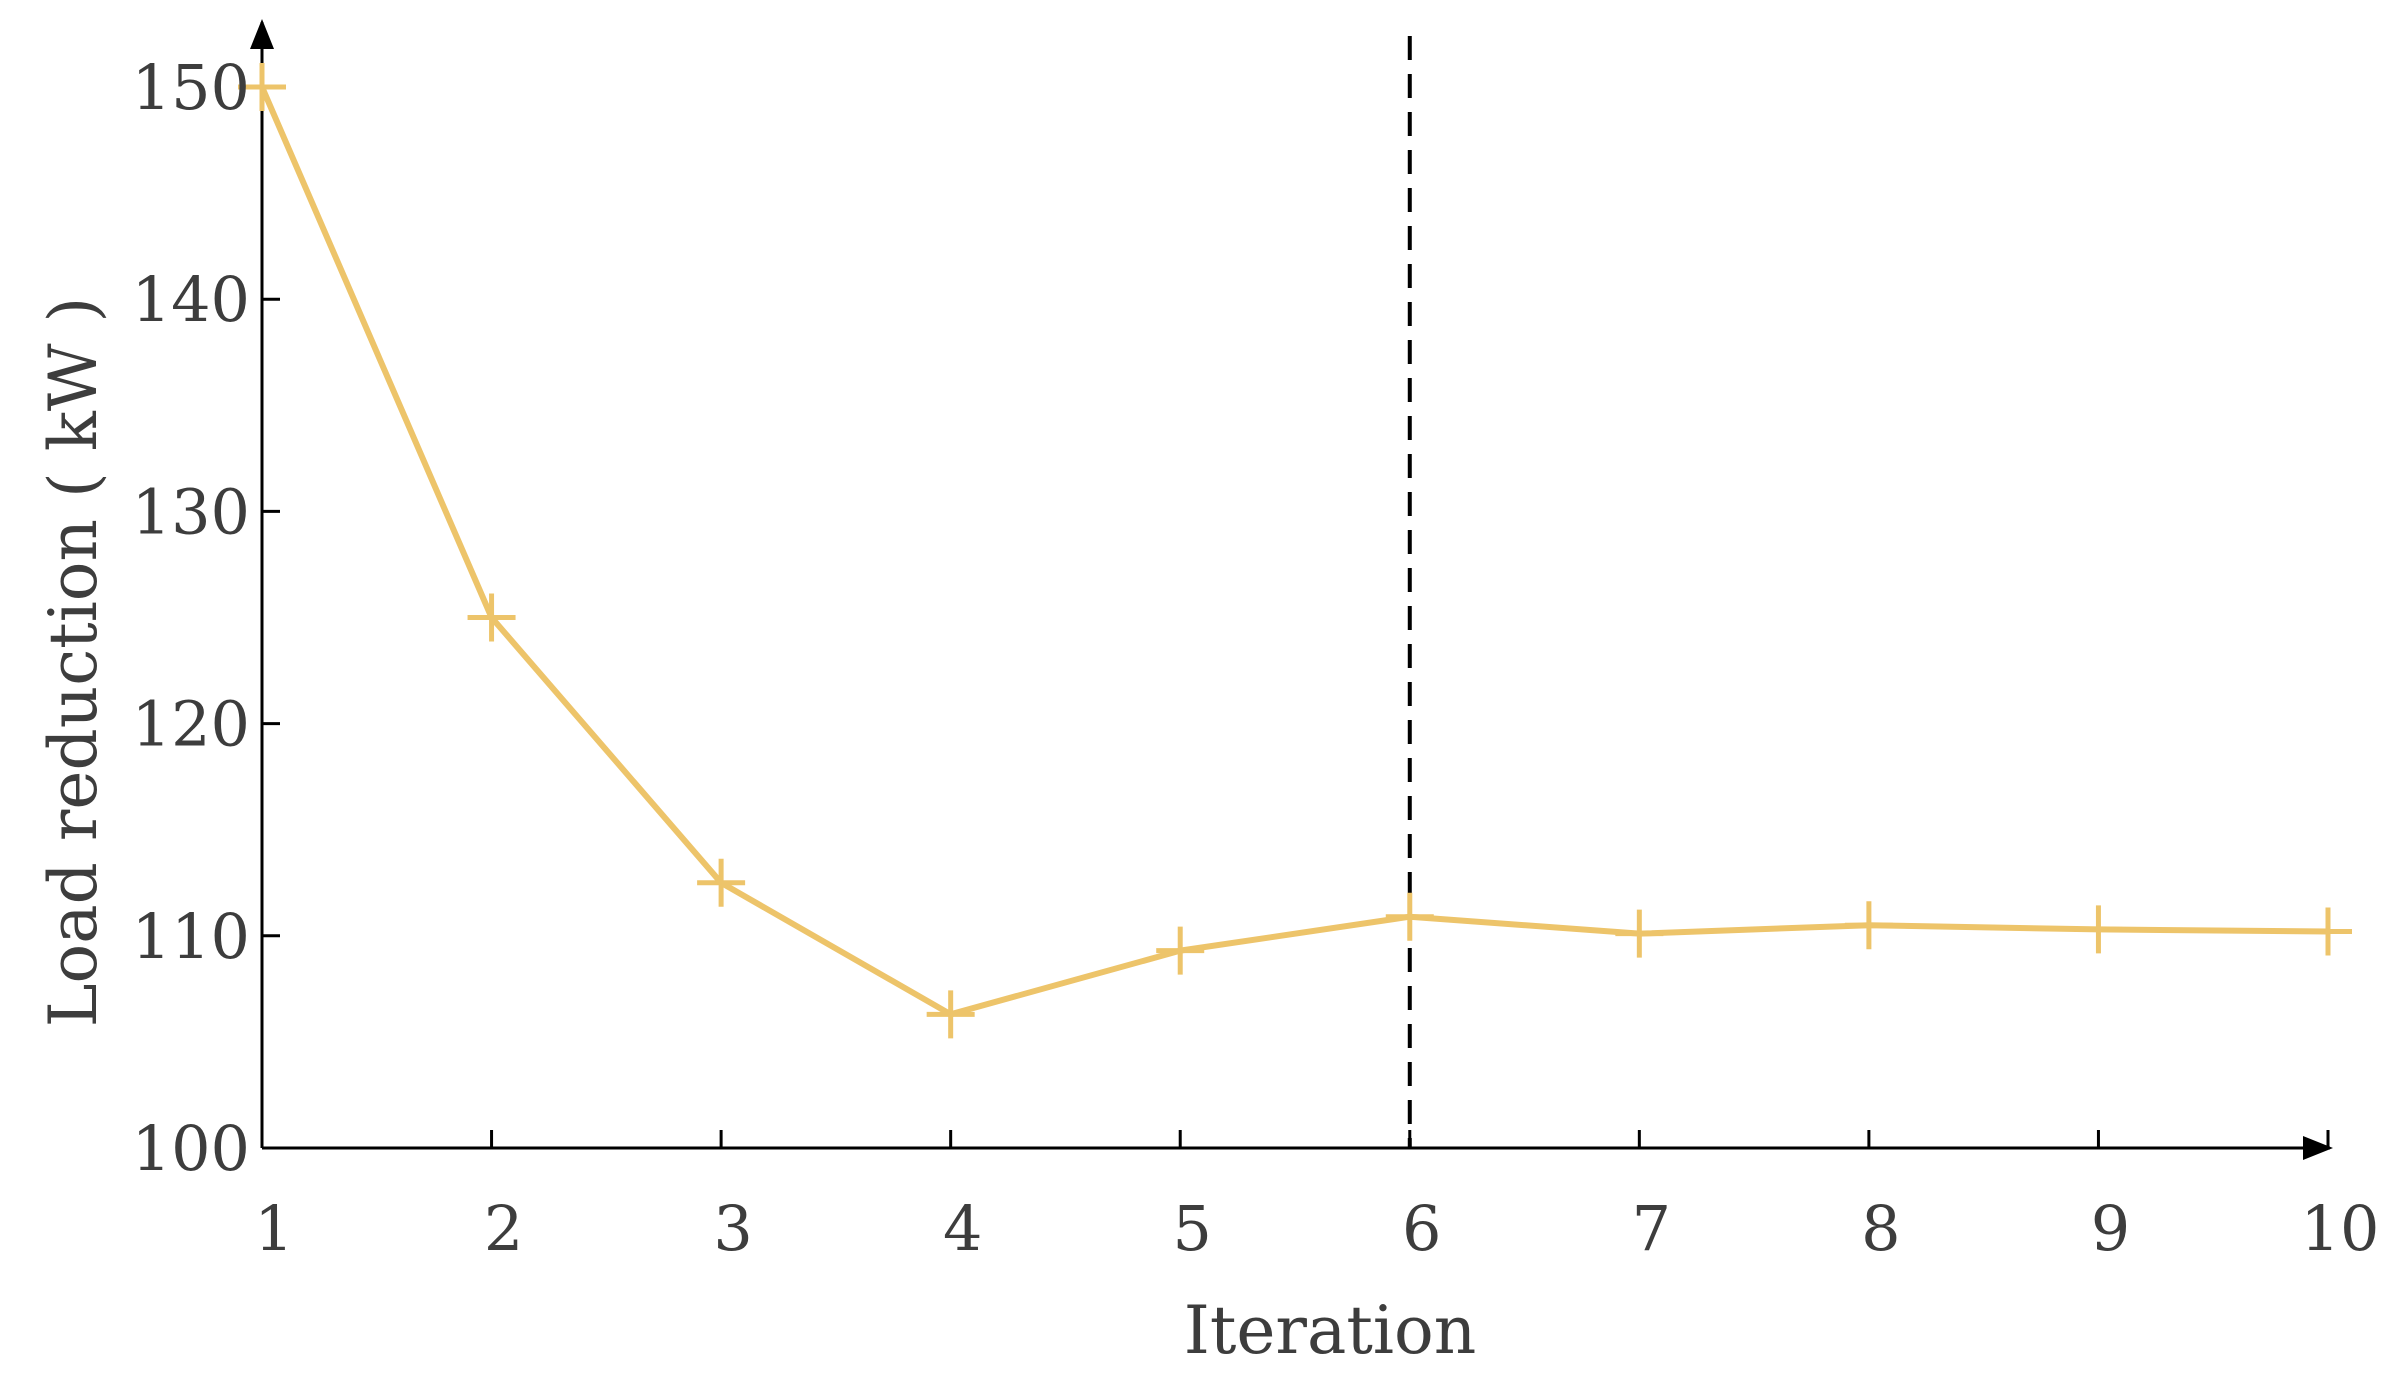 The image size is (2395, 1378). I want to click on x-tick-label: 9, so click(2110, 1228).